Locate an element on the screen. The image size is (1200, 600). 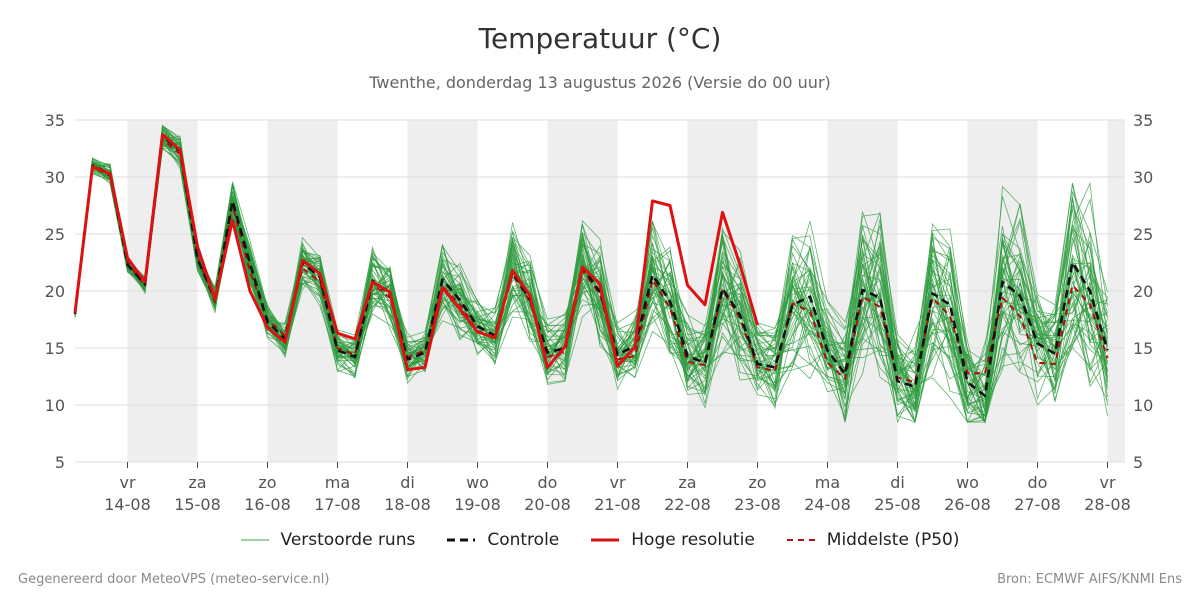
x-tick-date: 27-08 is located at coordinates (1037, 504).